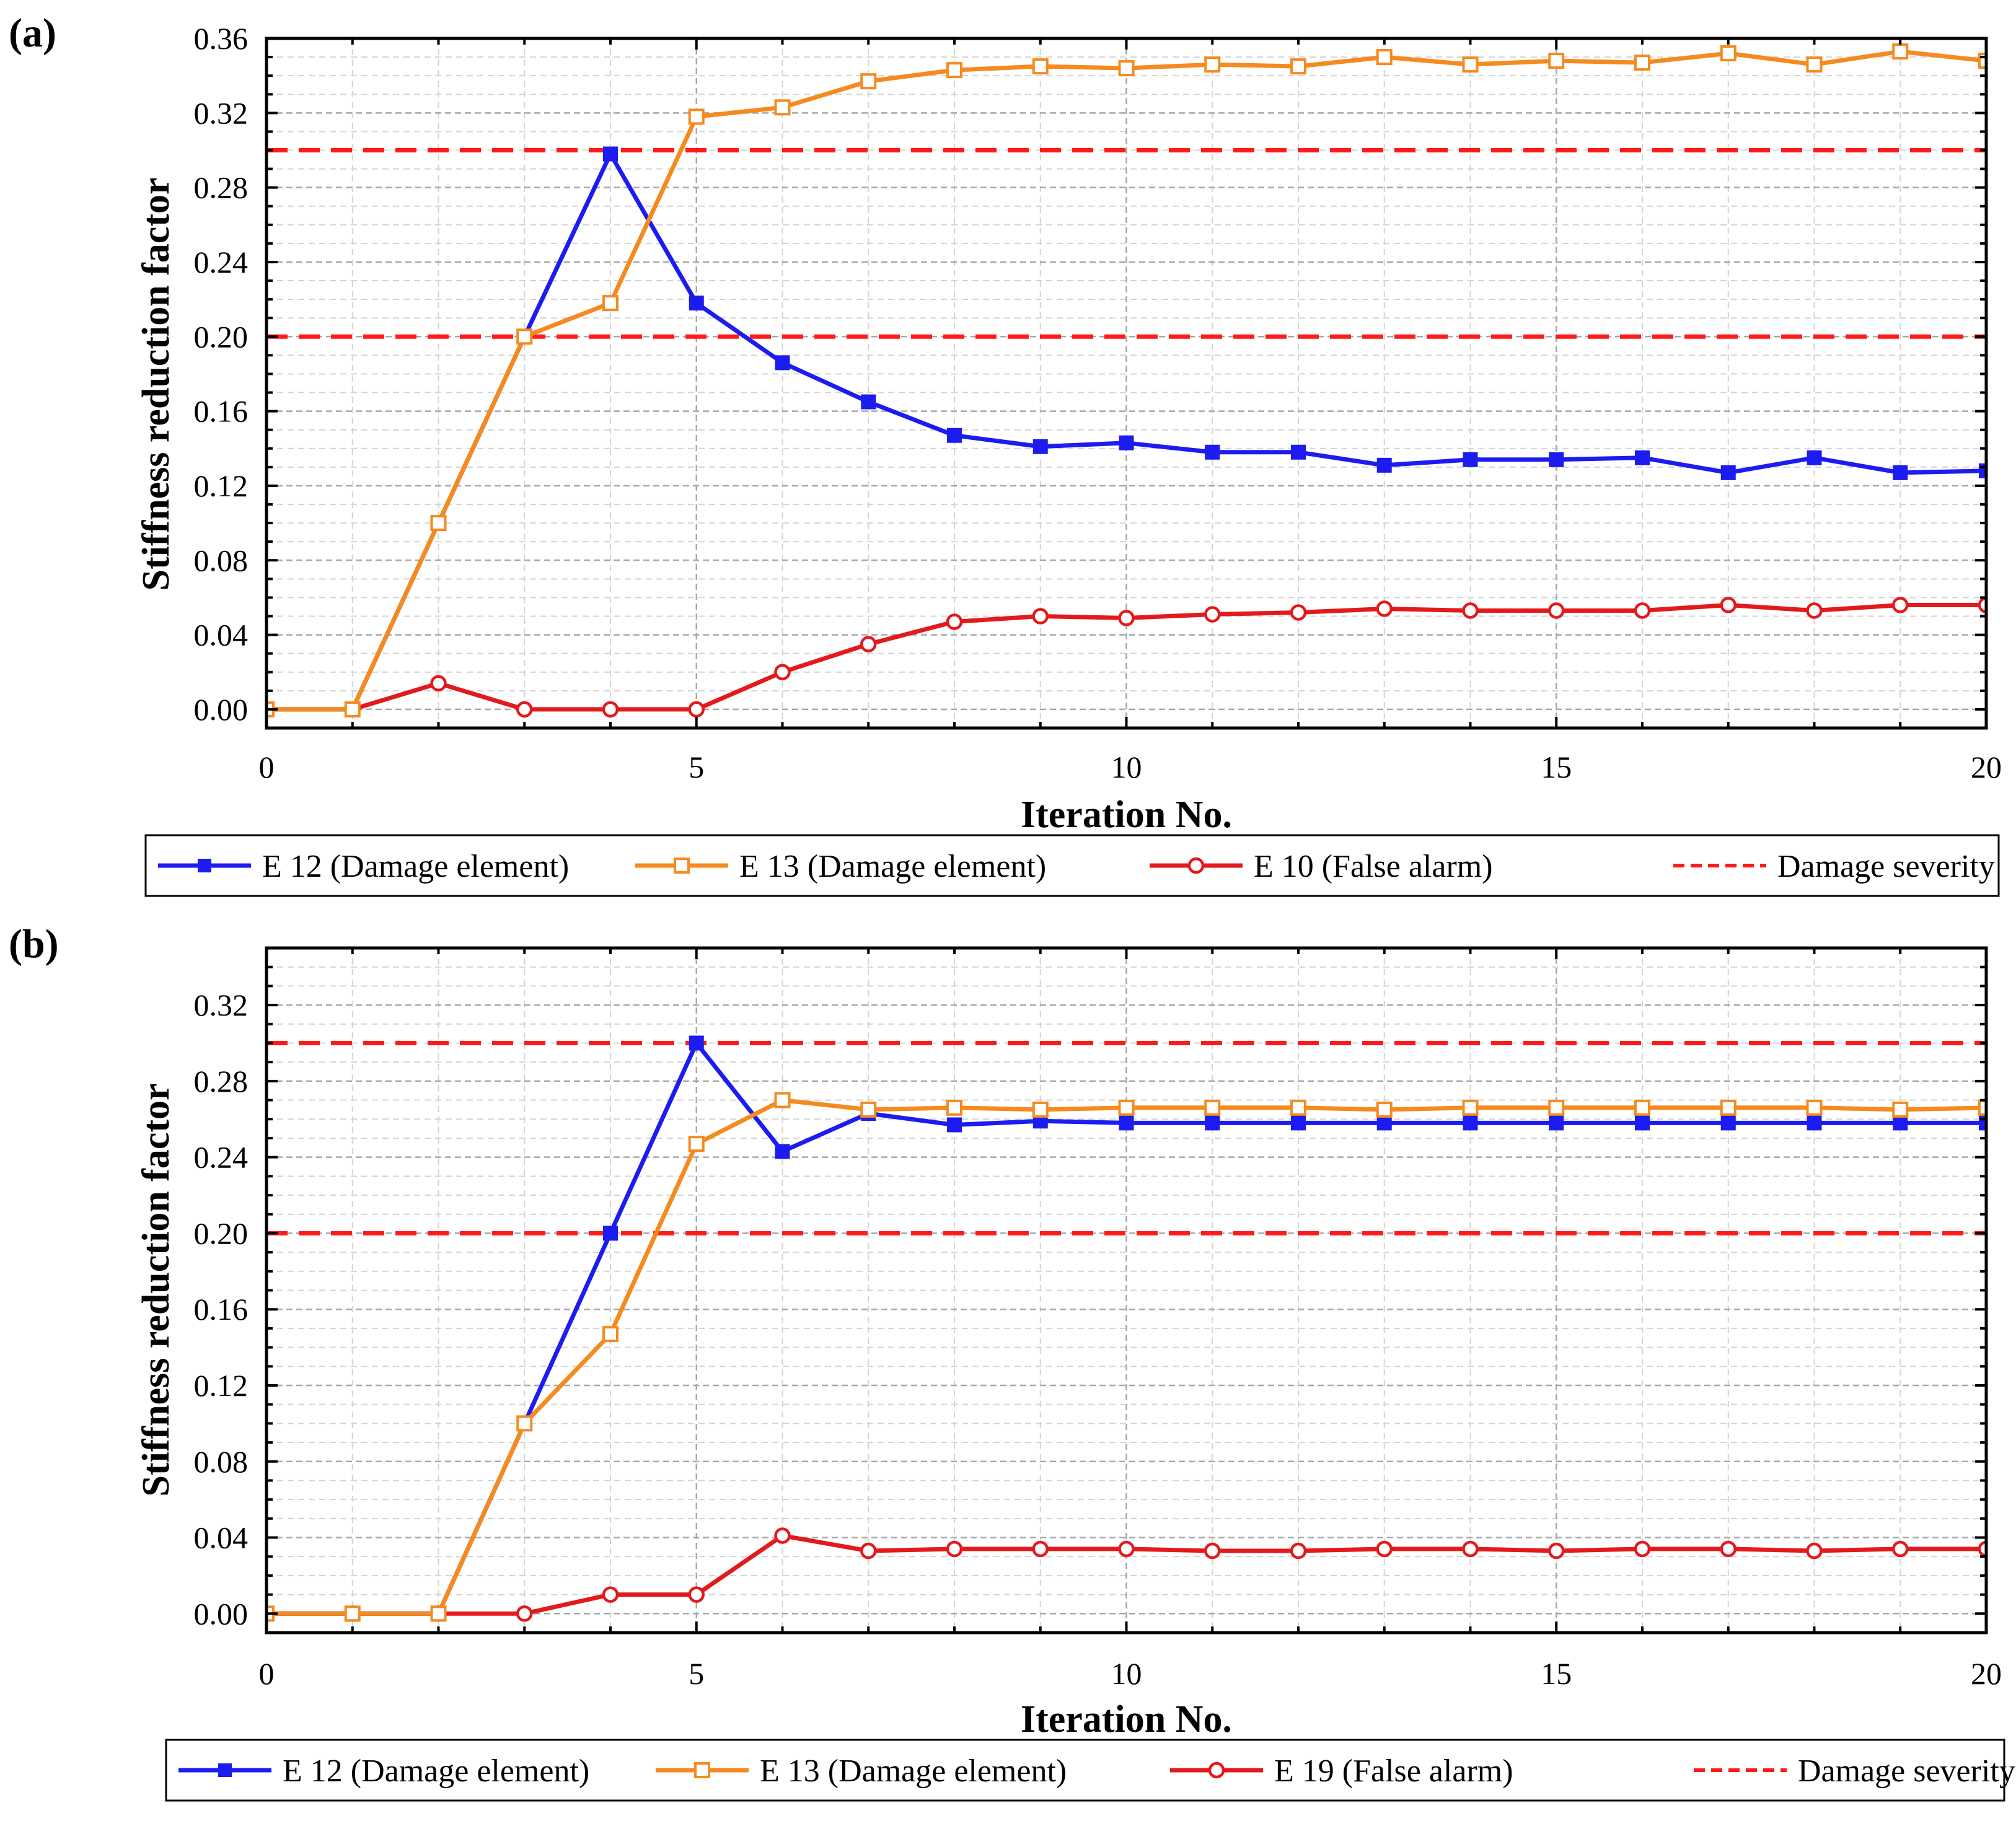 The width and height of the screenshot is (2016, 1821). What do you see at coordinates (156, 384) in the screenshot?
I see `y-axis-title: Stiffness reduction factor` at bounding box center [156, 384].